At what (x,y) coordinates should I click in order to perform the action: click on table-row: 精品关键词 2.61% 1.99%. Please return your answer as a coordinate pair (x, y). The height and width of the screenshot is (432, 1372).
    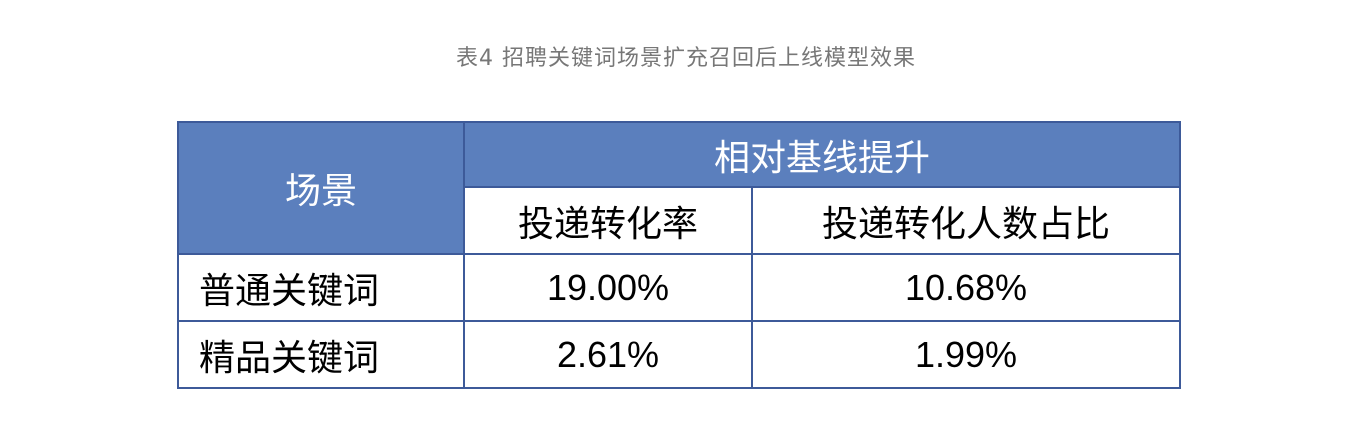
    Looking at the image, I should click on (679, 354).